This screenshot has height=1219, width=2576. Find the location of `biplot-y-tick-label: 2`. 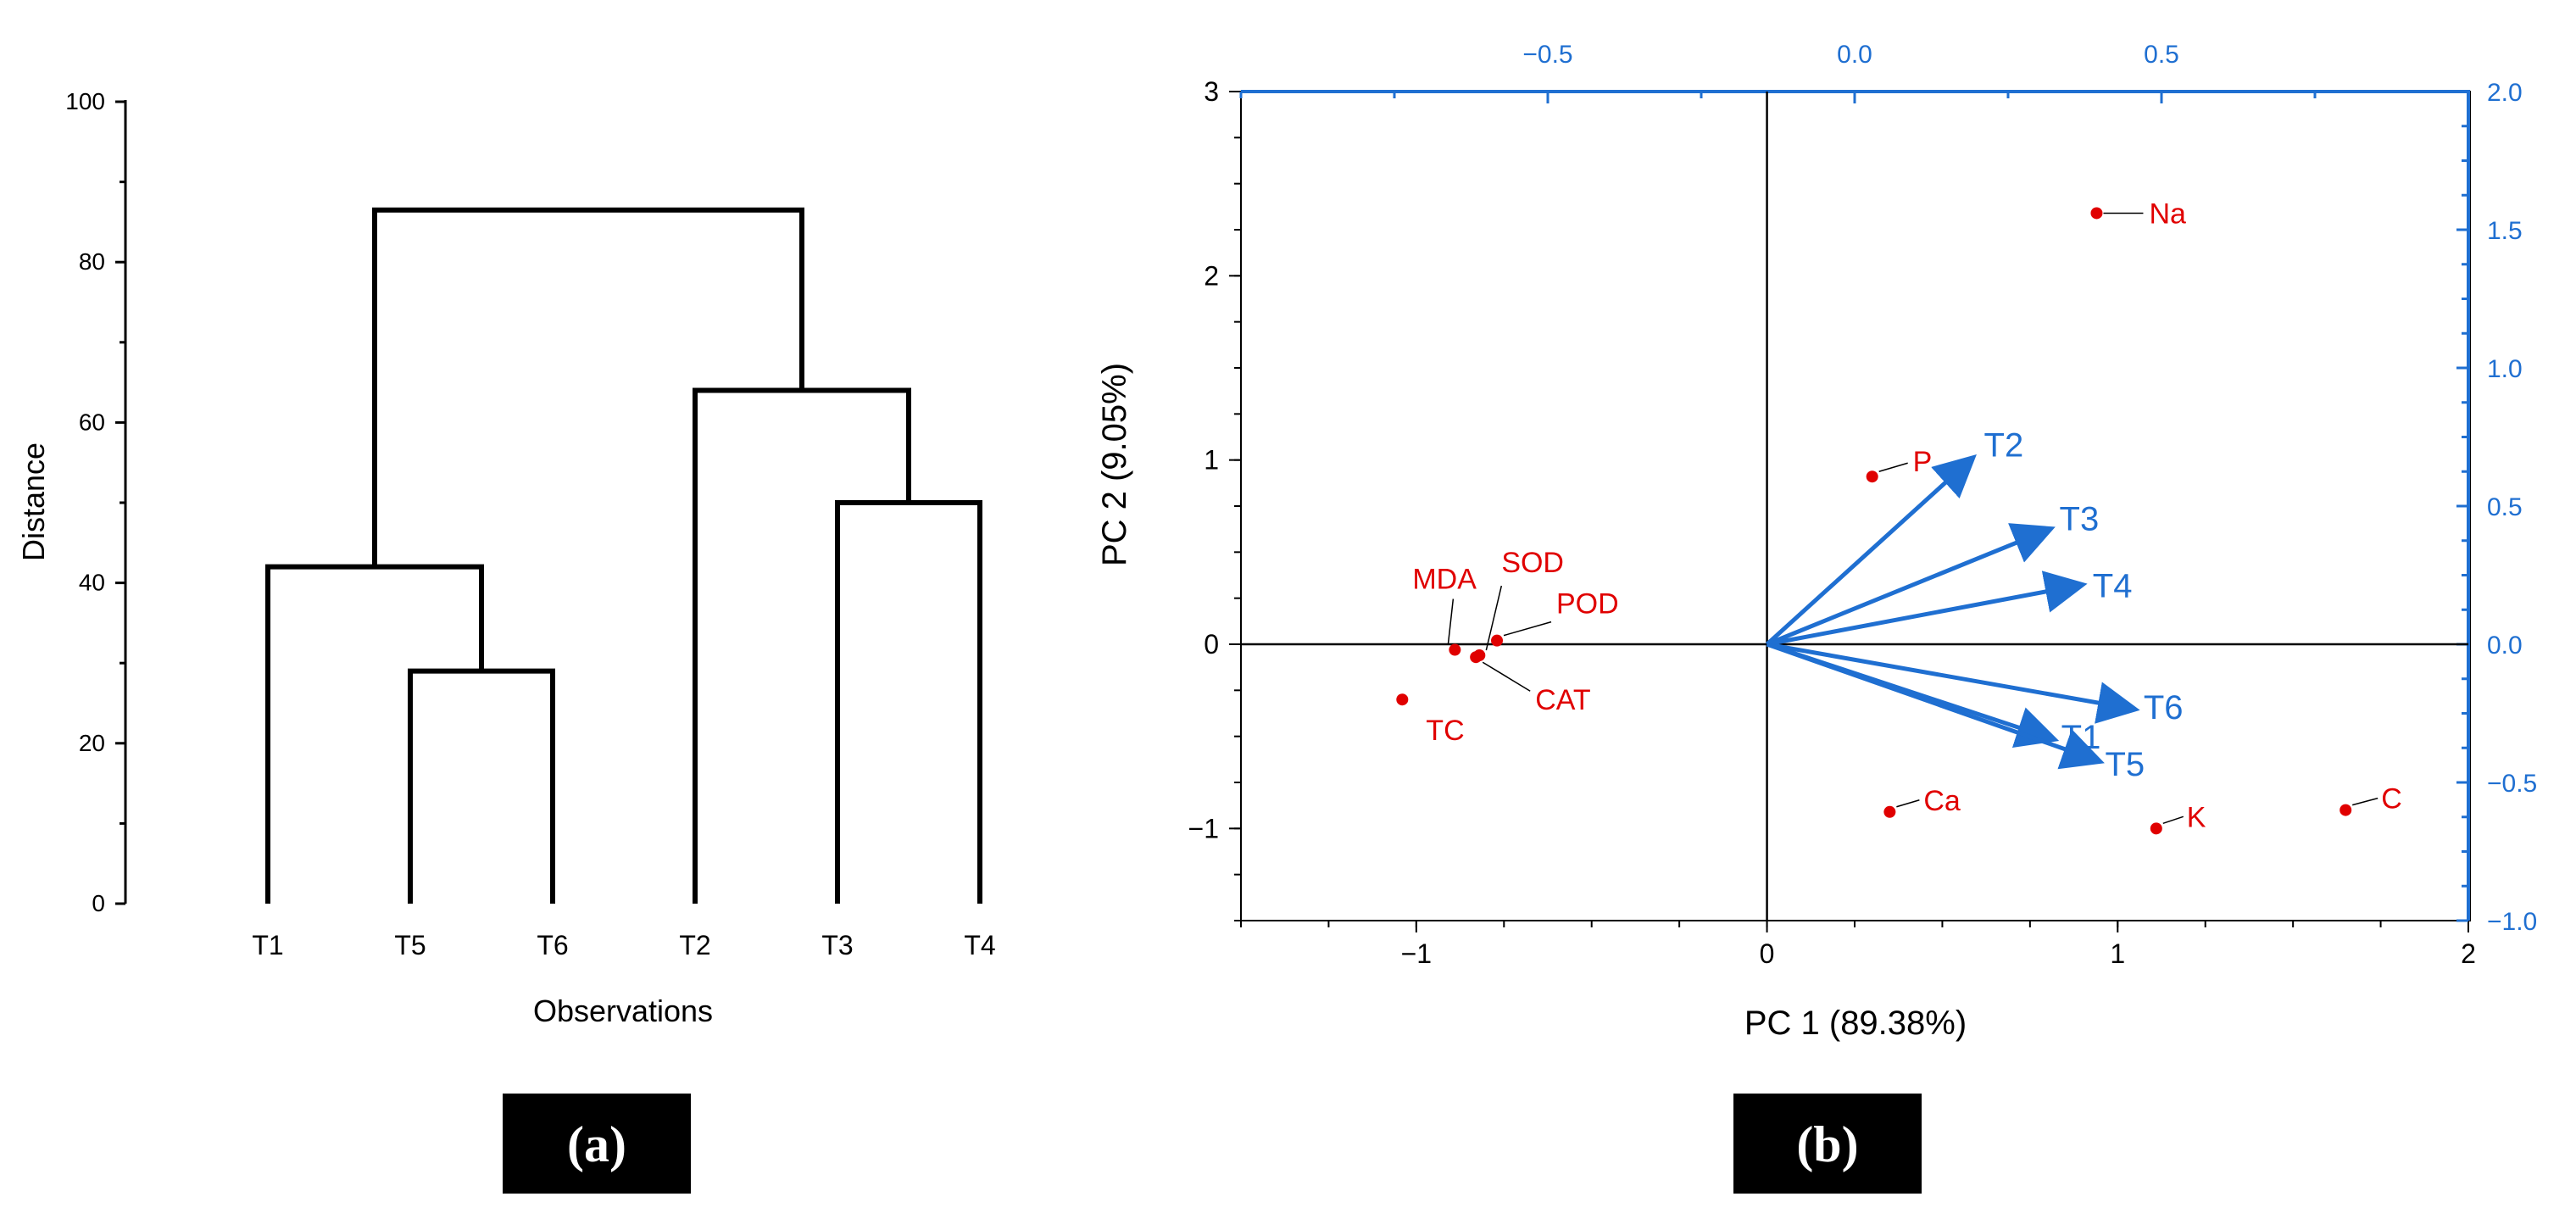

biplot-y-tick-label: 2 is located at coordinates (1211, 275).